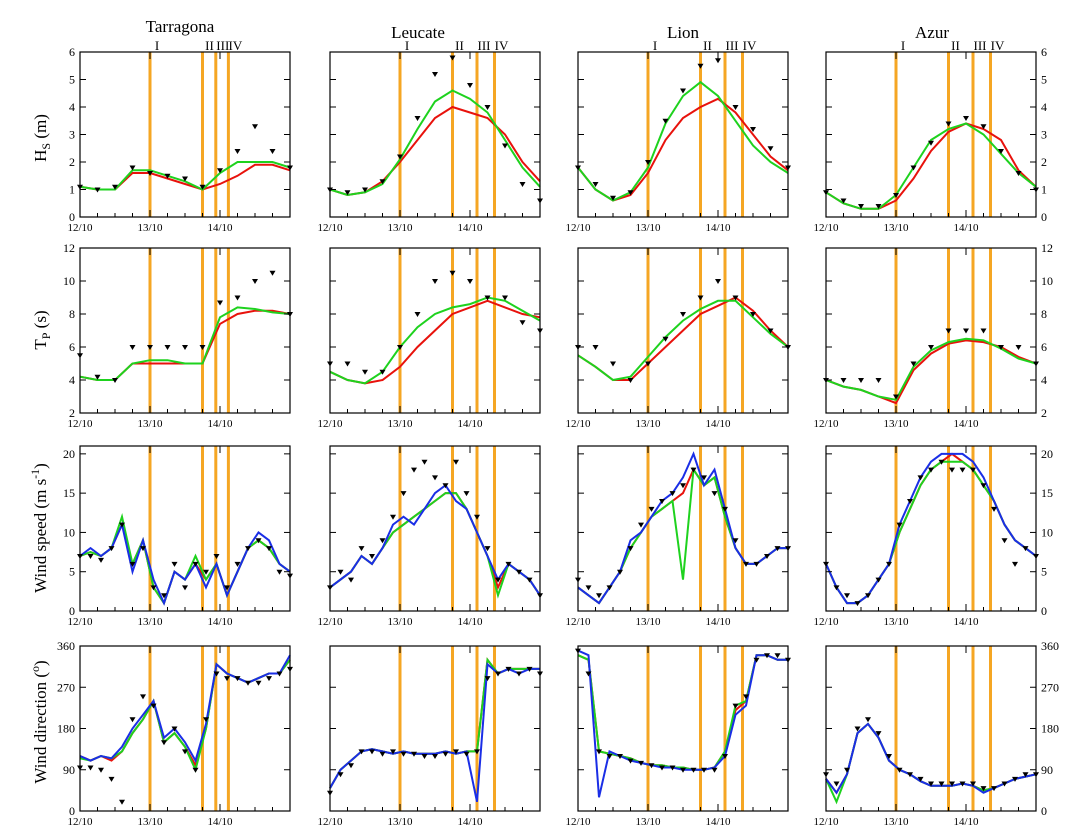  What do you see at coordinates (1047, 532) in the screenshot?
I see `y-tick-label-right: 10` at bounding box center [1047, 532].